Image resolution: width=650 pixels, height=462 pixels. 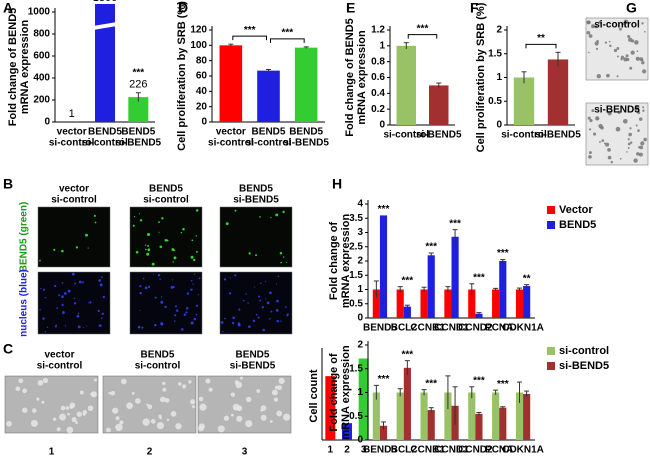 I want to click on y-tick-label: 1000, so click(x=39, y=12).